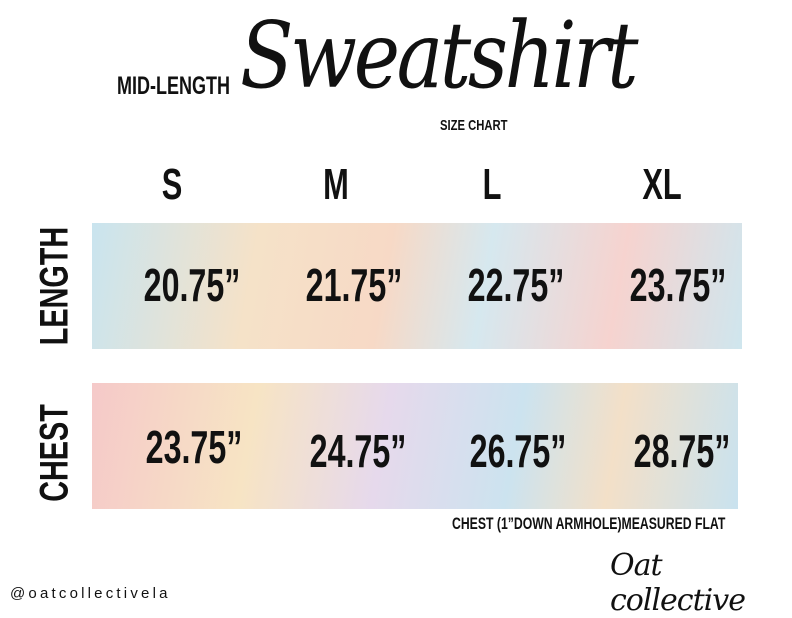 Image resolution: width=792 pixels, height=618 pixels. Describe the element at coordinates (358, 451) in the screenshot. I see `chest-value-m: 24.75”` at that location.